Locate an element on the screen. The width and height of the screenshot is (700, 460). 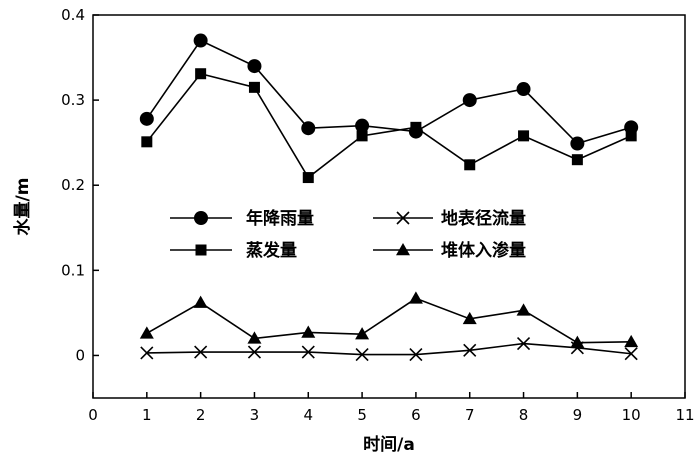
legend-item: 堆体入渗量 is located at coordinates (449, 250).